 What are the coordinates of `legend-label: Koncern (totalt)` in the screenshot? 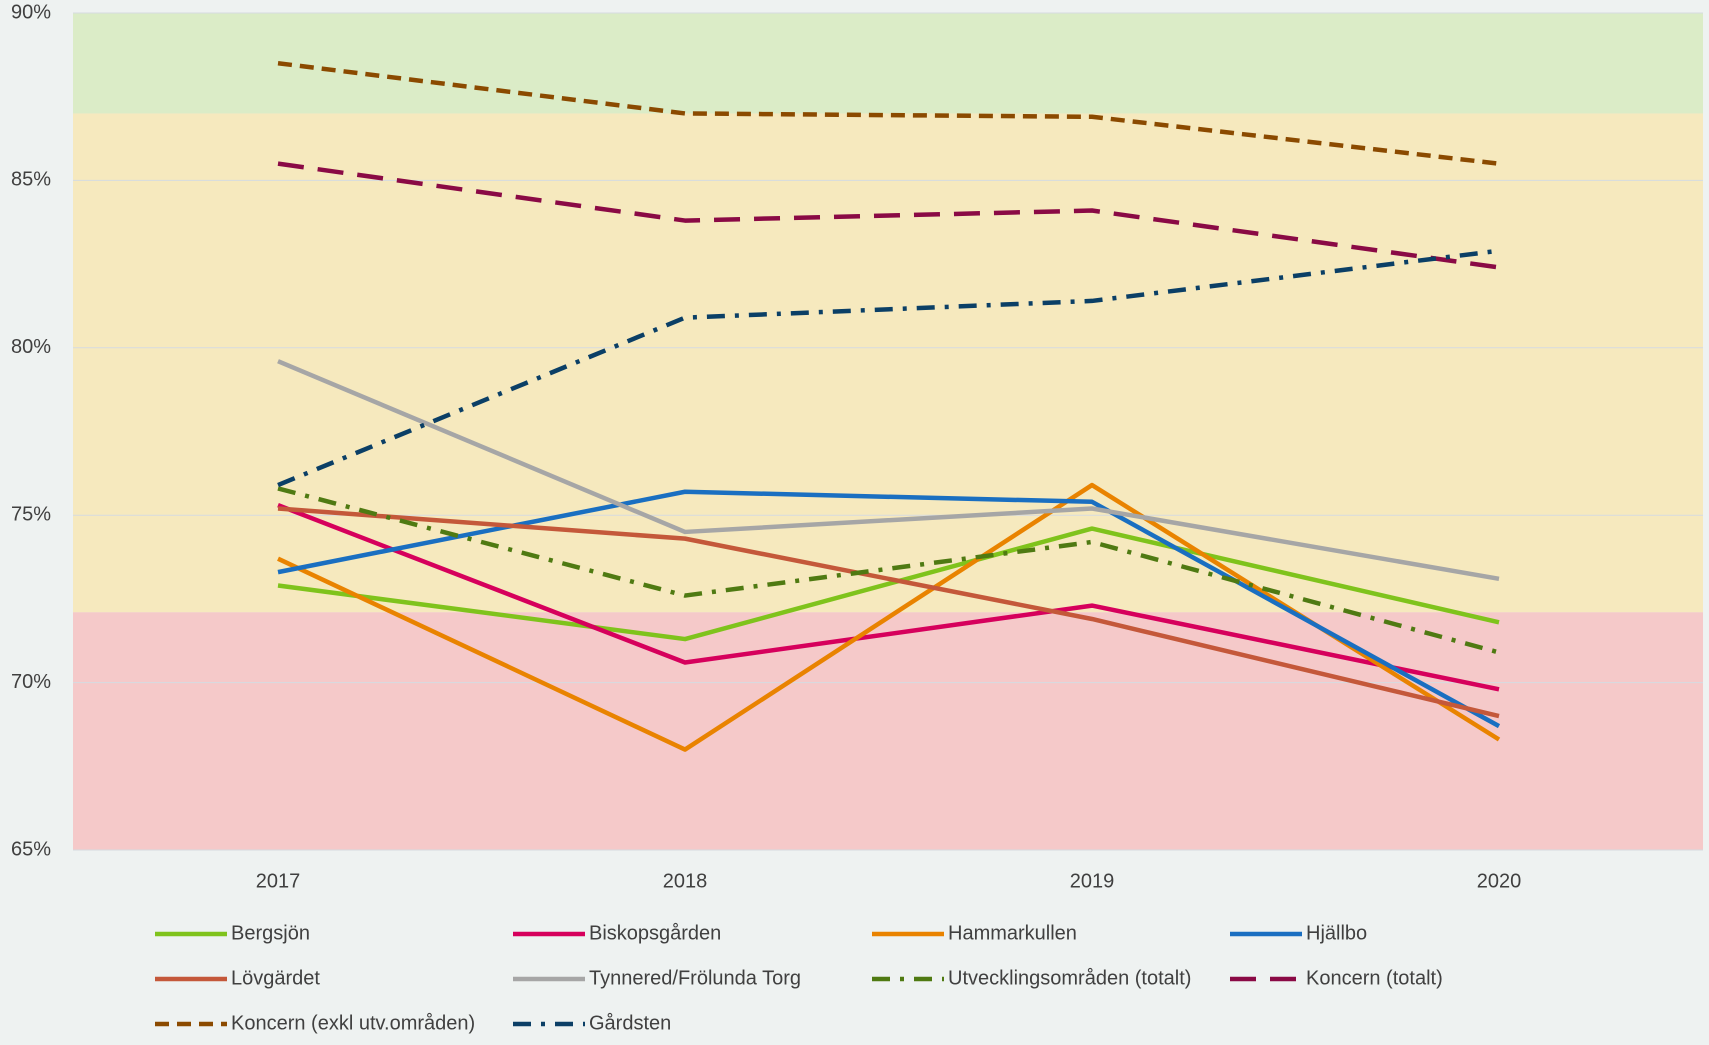 It's located at (1374, 978).